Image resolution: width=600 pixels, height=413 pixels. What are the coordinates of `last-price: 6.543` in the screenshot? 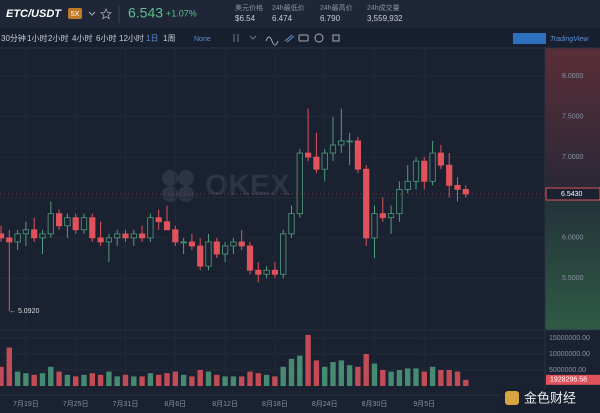 It's located at (145, 13).